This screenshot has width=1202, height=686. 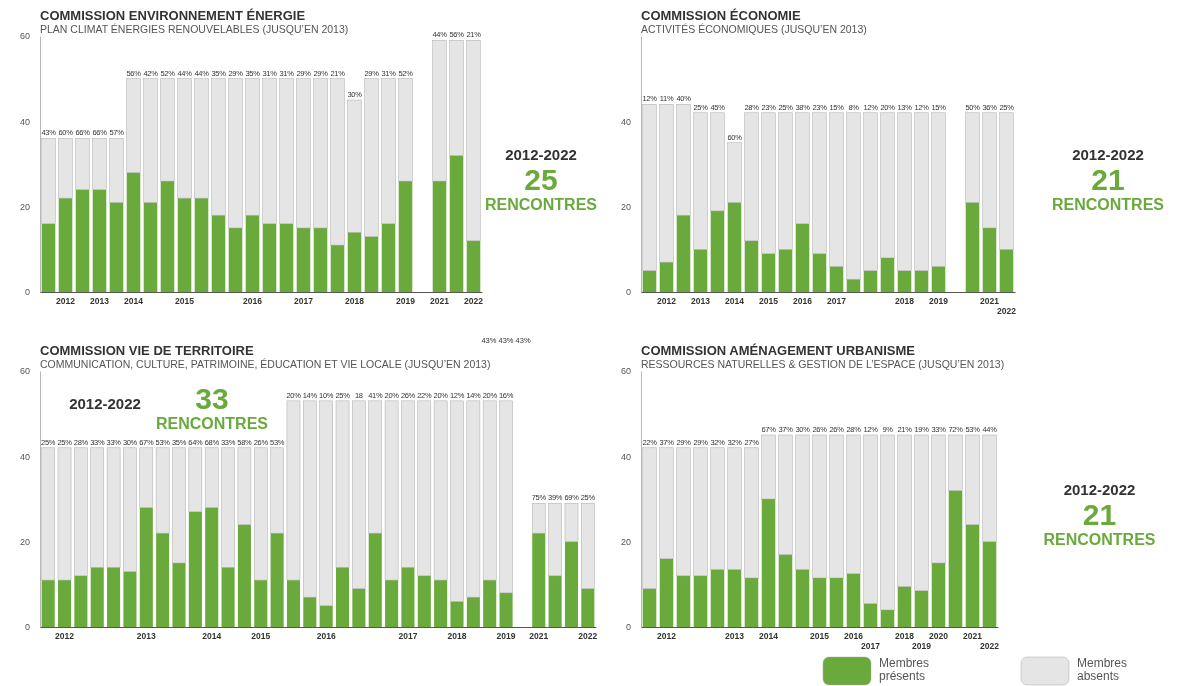 What do you see at coordinates (105, 403) in the screenshot?
I see `annotation: 2012-2022` at bounding box center [105, 403].